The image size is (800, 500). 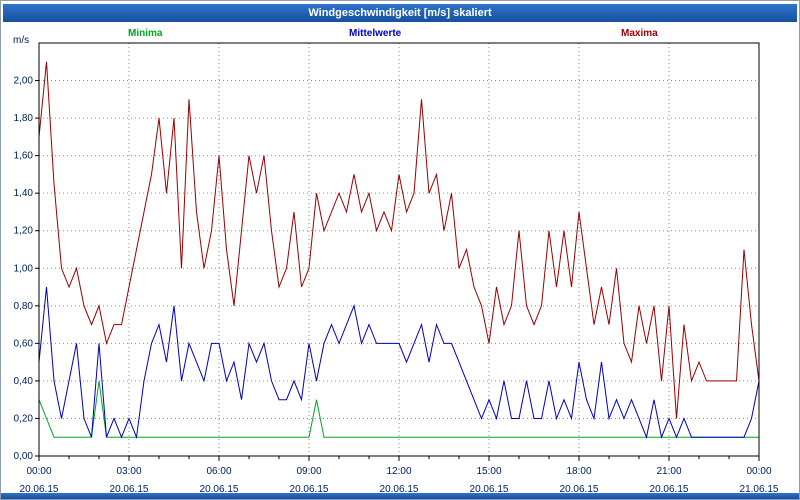 I want to click on y-tick-label: 0,60, so click(x=24, y=343).